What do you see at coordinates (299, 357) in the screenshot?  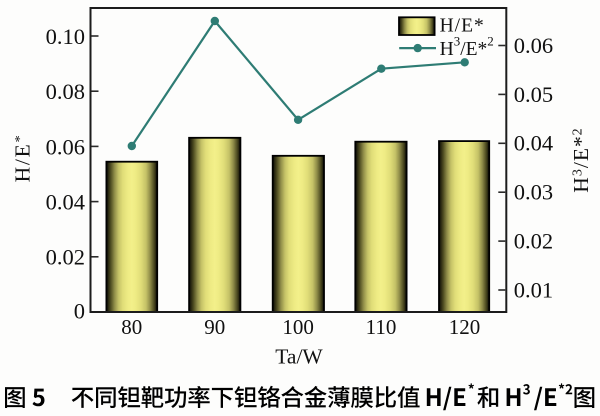 I see `svg-text: Ta/W` at bounding box center [299, 357].